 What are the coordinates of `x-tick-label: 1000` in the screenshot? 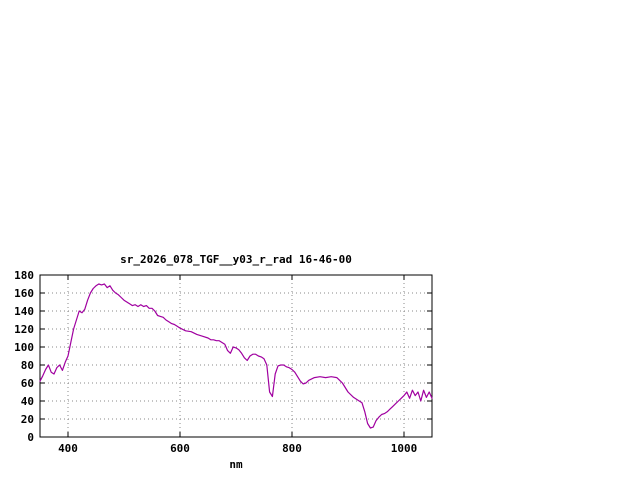 It's located at (404, 448).